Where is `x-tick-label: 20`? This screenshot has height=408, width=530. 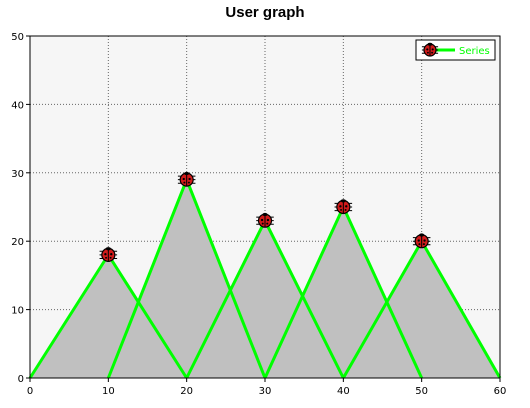
x-tick-label: 20 is located at coordinates (186, 391).